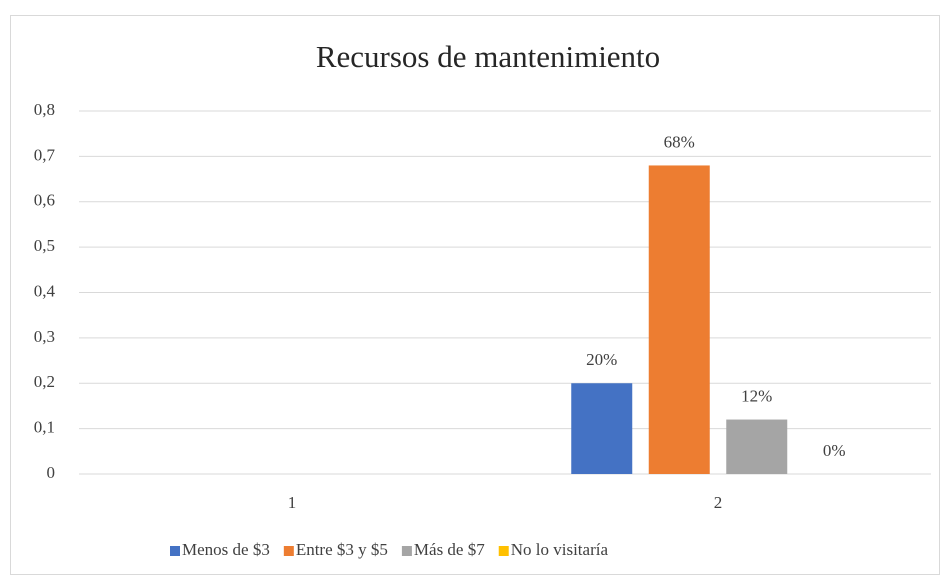 This screenshot has width=951, height=581. Describe the element at coordinates (718, 502) in the screenshot. I see `x-tick-label: 2` at that location.